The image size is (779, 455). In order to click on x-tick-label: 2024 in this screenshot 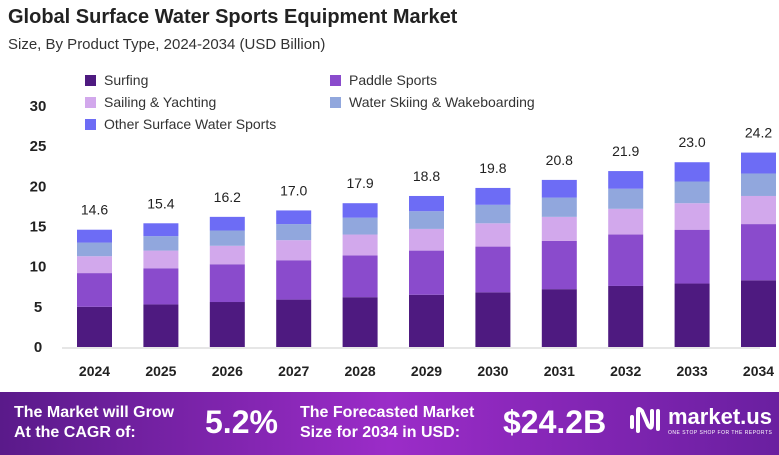, I will do `click(94, 371)`.